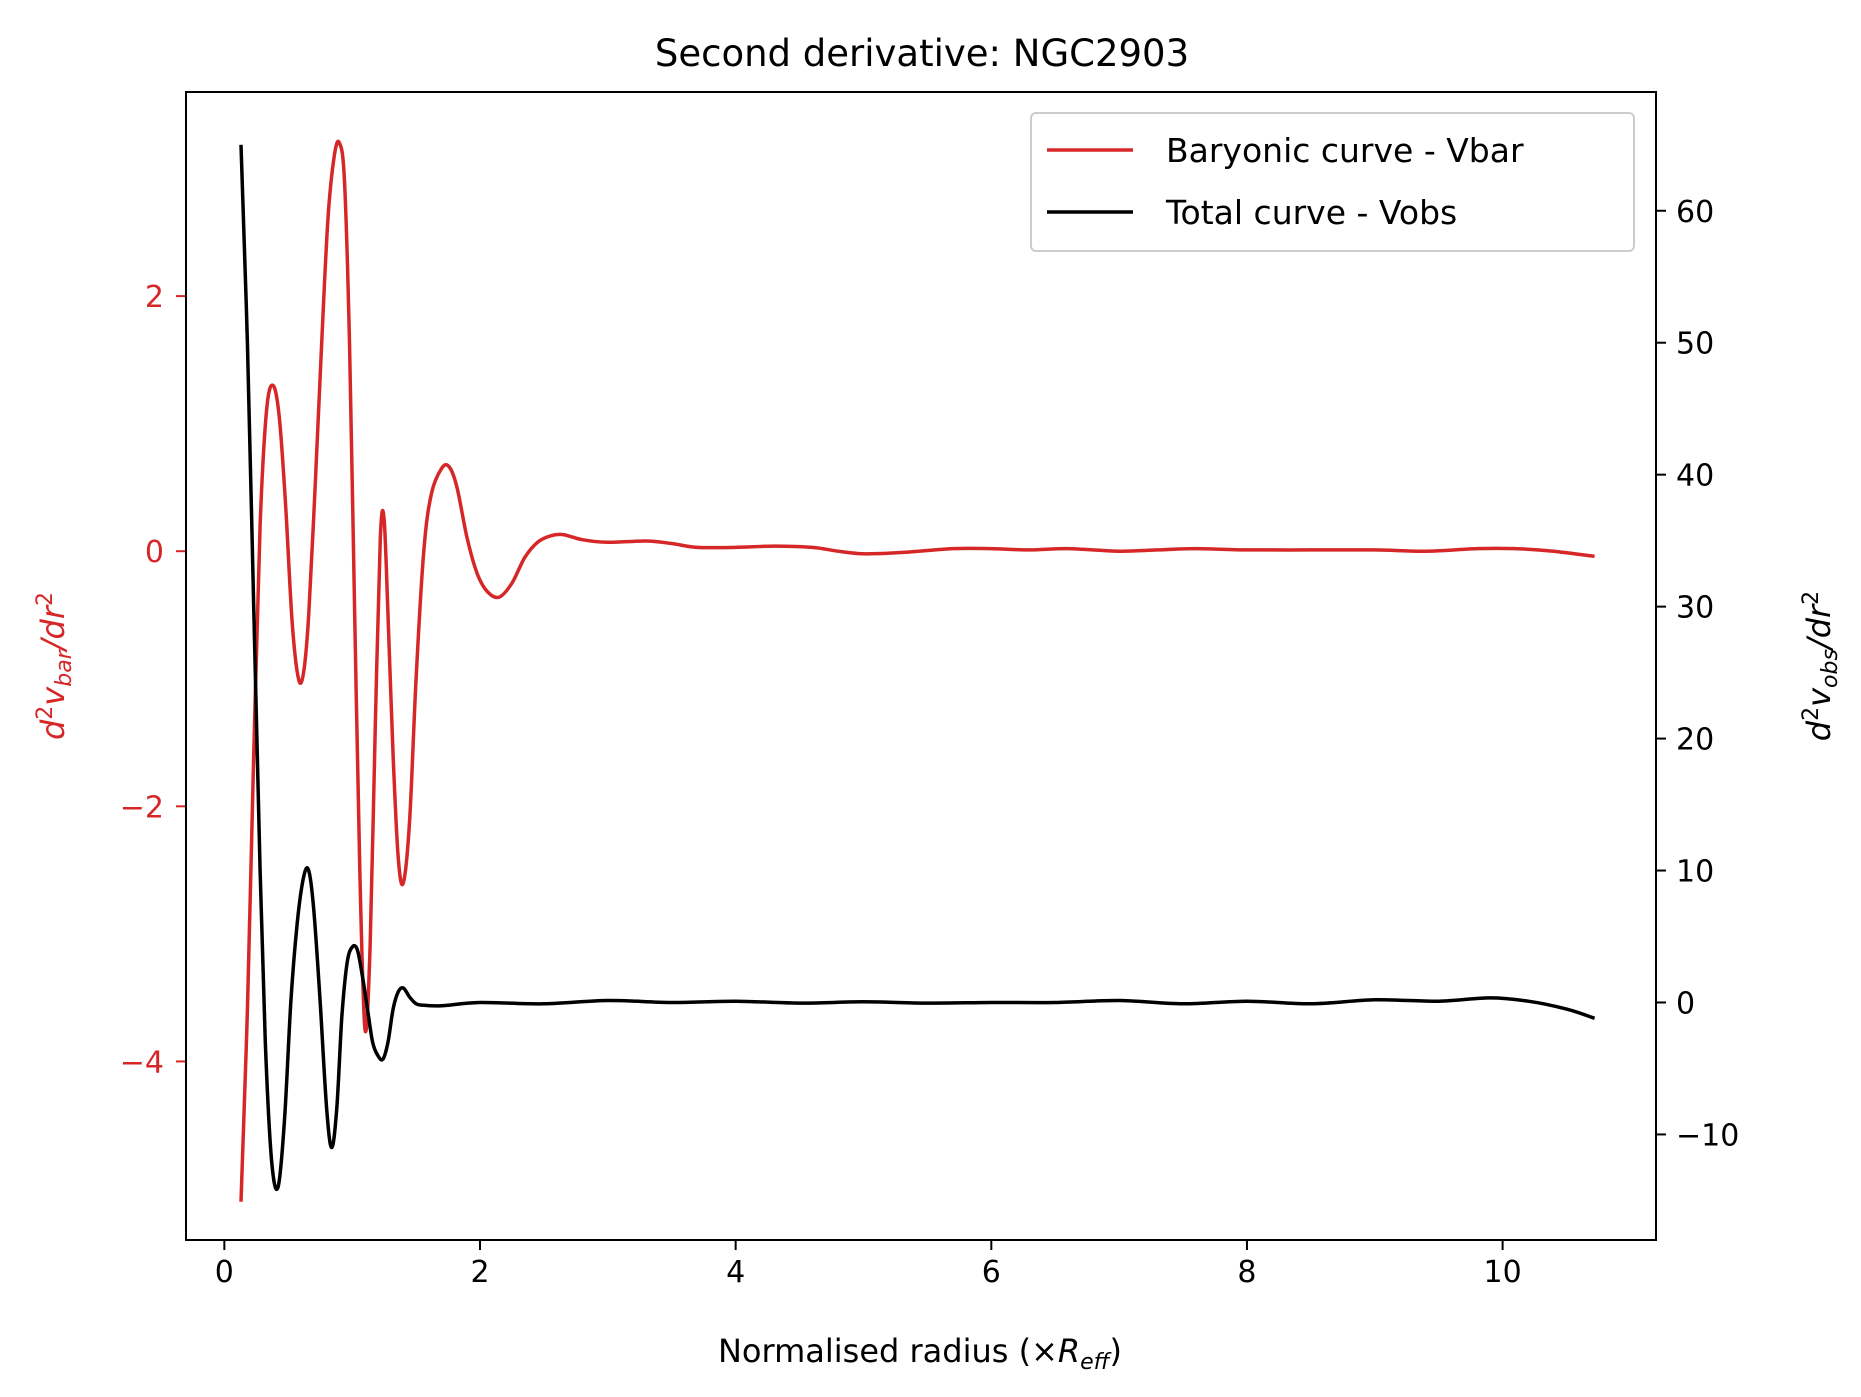 This screenshot has width=1861, height=1397. Describe the element at coordinates (1707, 1135) in the screenshot. I see `y-right-tick-label: −10` at that location.